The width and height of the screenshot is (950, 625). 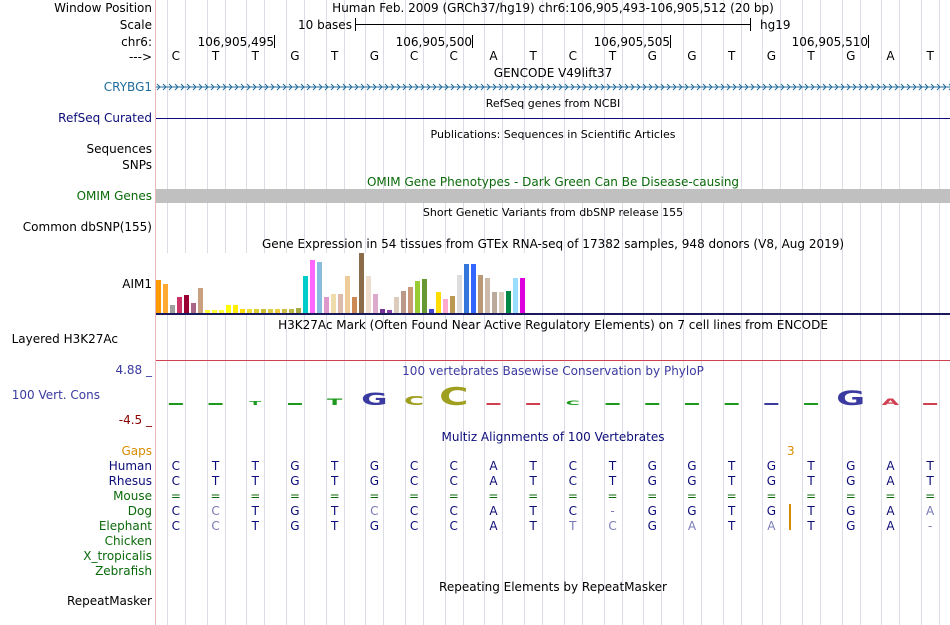 I want to click on label-layered-h3k27ac: Layered H3K27Ac, so click(x=64, y=339).